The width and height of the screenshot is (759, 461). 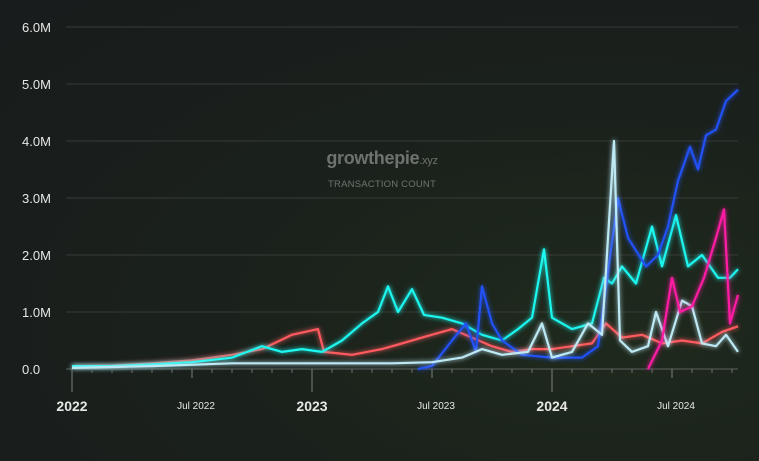 I want to click on growthepie-logo: growthepie.xyz, so click(x=382, y=158).